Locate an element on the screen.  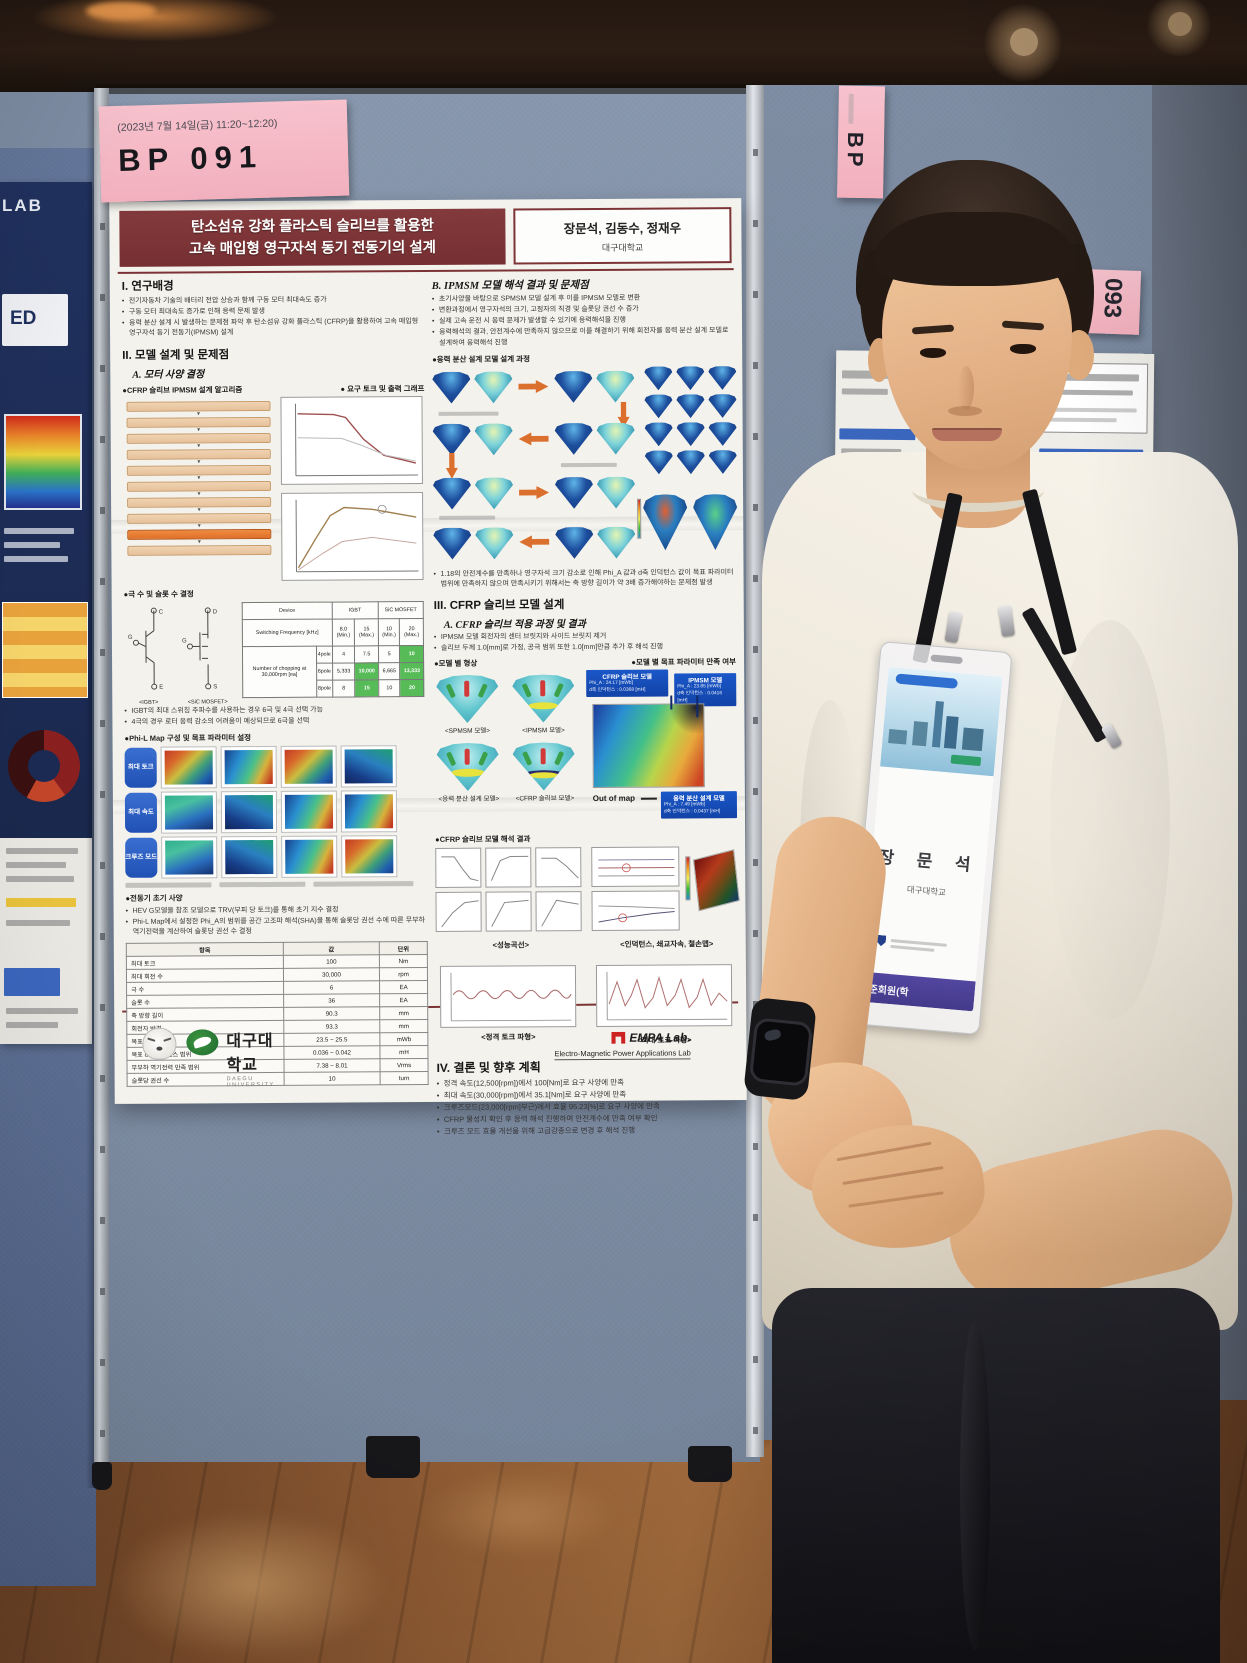
svg-text: D is located at coordinates (215, 612).